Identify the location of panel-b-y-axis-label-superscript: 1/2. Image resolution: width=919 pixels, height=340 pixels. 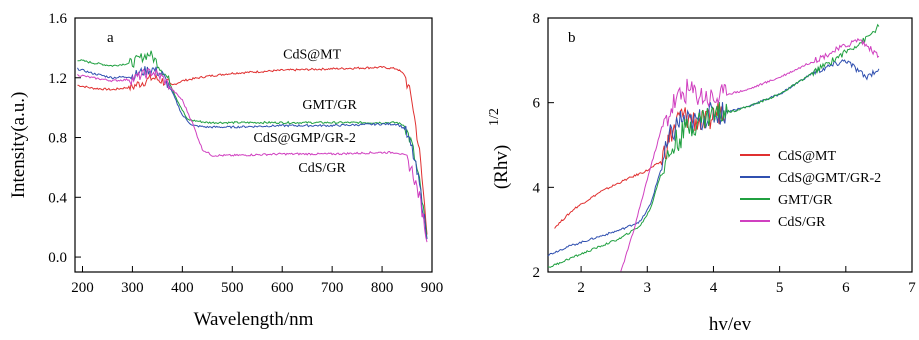
(494, 117).